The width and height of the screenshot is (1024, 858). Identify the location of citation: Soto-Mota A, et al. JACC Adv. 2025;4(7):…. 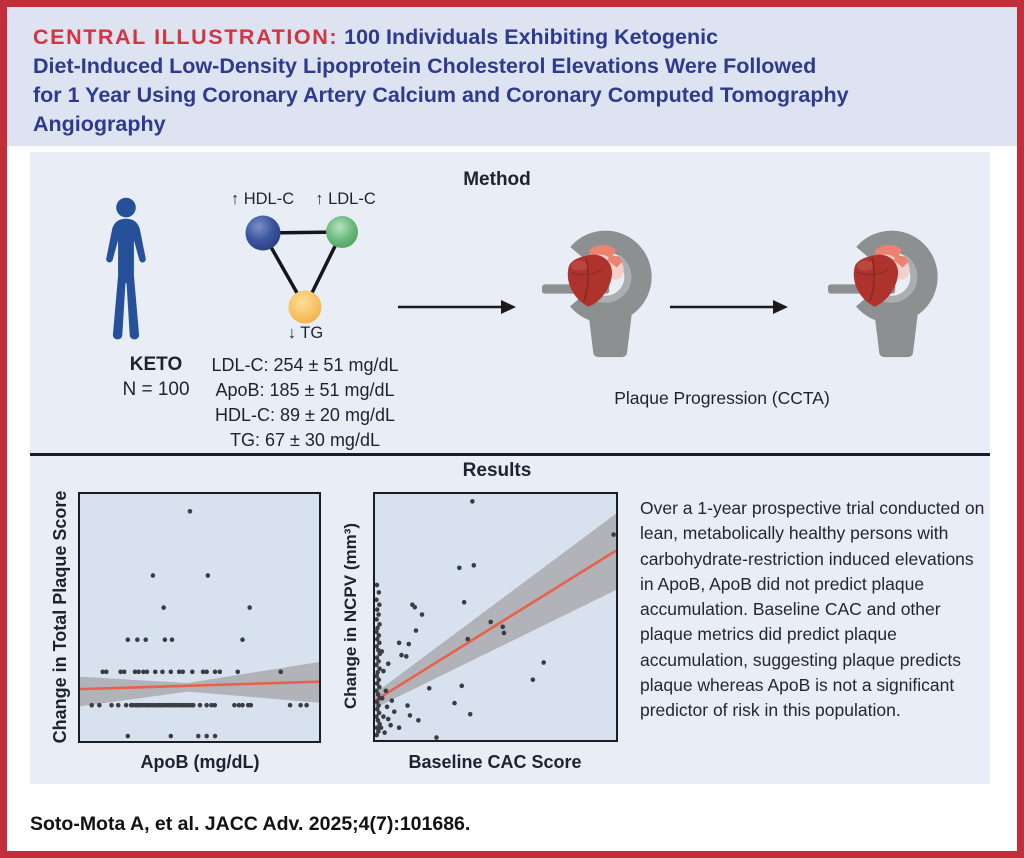
(250, 824).